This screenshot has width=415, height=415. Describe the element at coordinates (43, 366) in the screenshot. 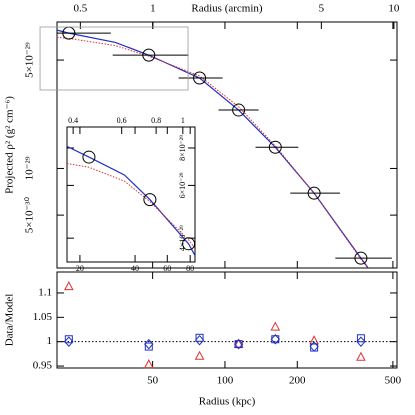

I see `y-tick-label: 0.95` at that location.